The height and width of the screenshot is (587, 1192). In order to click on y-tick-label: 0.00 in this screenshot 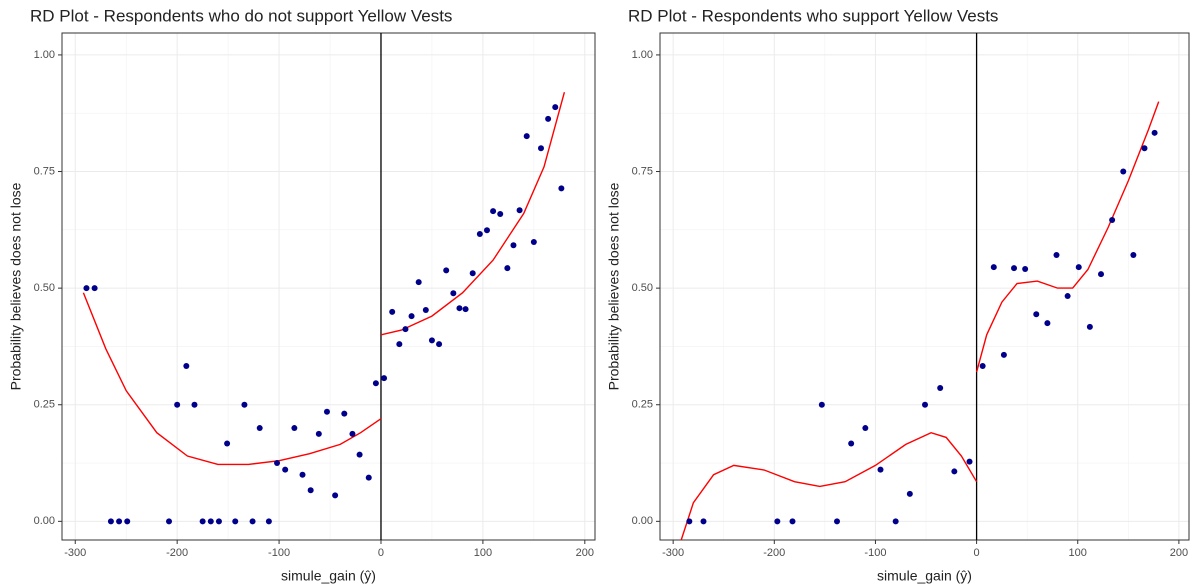, I will do `click(642, 521)`.